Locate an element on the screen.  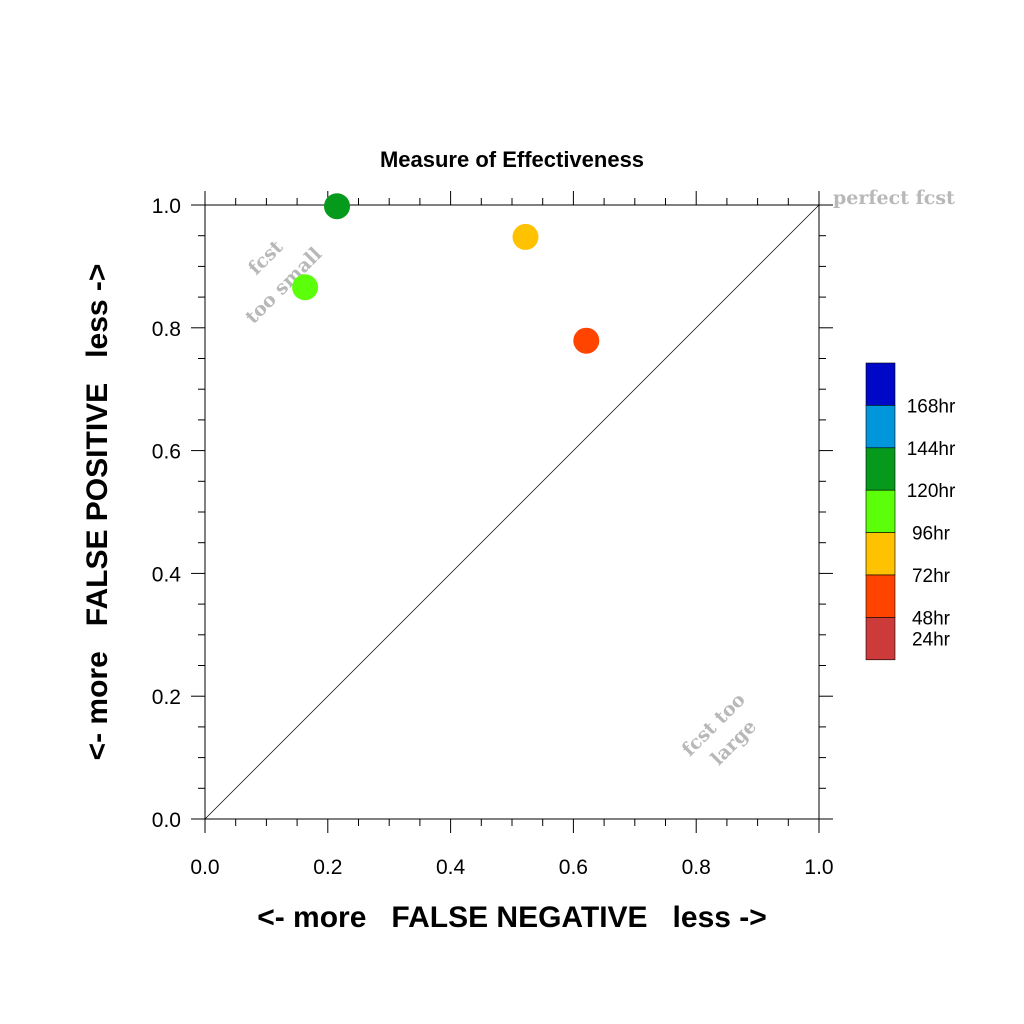
legend-label-48hr: 48hr is located at coordinates (931, 618).